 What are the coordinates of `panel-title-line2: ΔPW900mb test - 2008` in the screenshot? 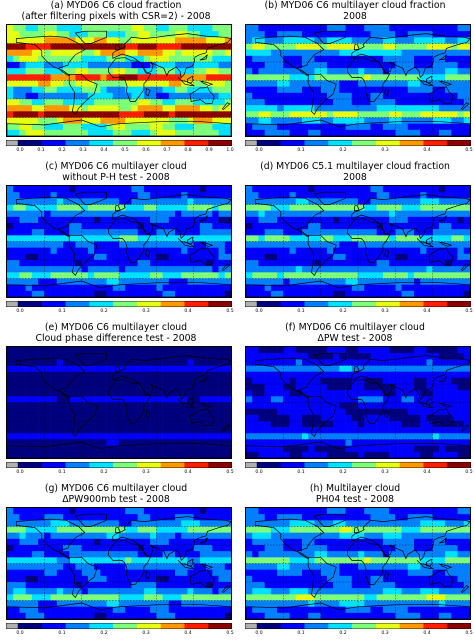 It's located at (116, 499).